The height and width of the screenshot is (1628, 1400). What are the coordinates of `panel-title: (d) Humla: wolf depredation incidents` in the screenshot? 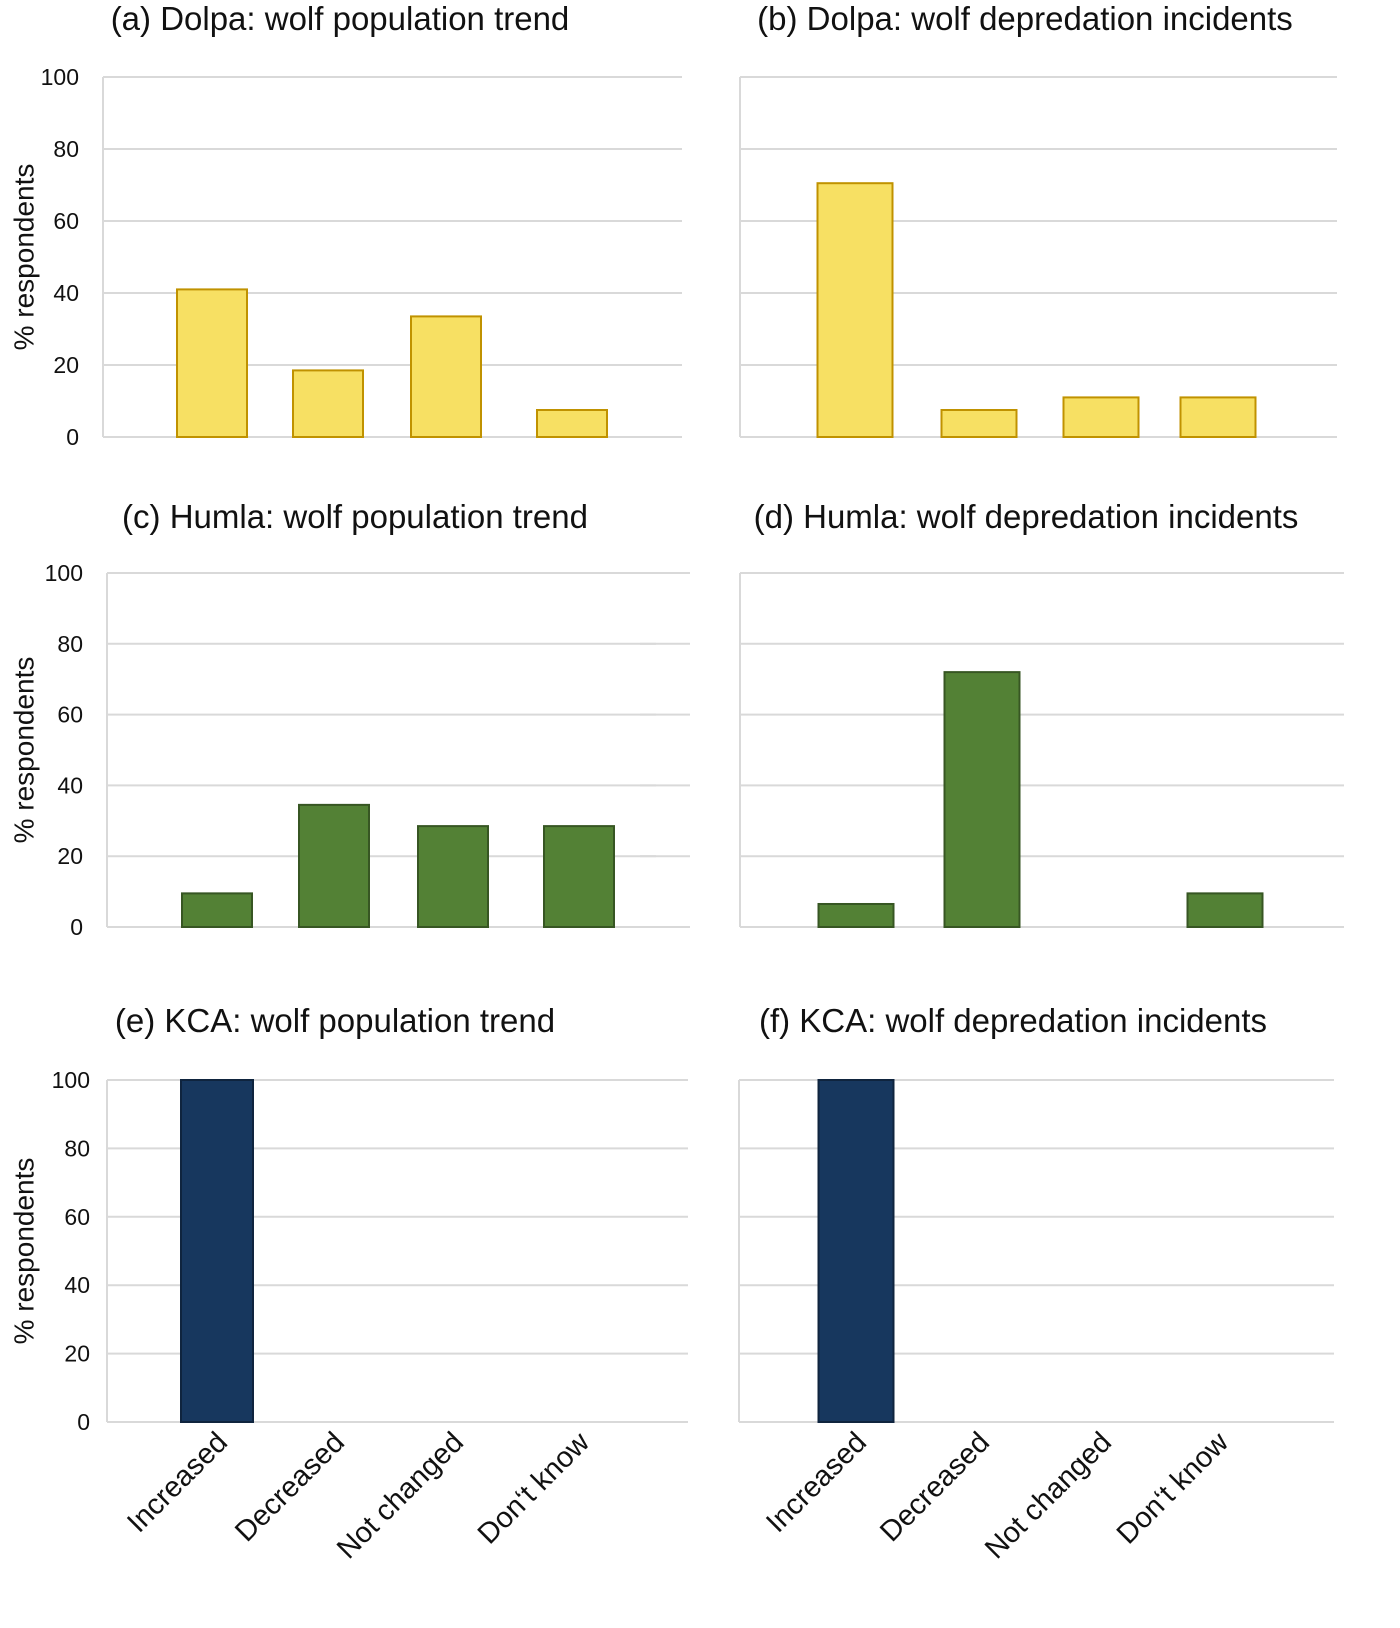 It's located at (1026, 516).